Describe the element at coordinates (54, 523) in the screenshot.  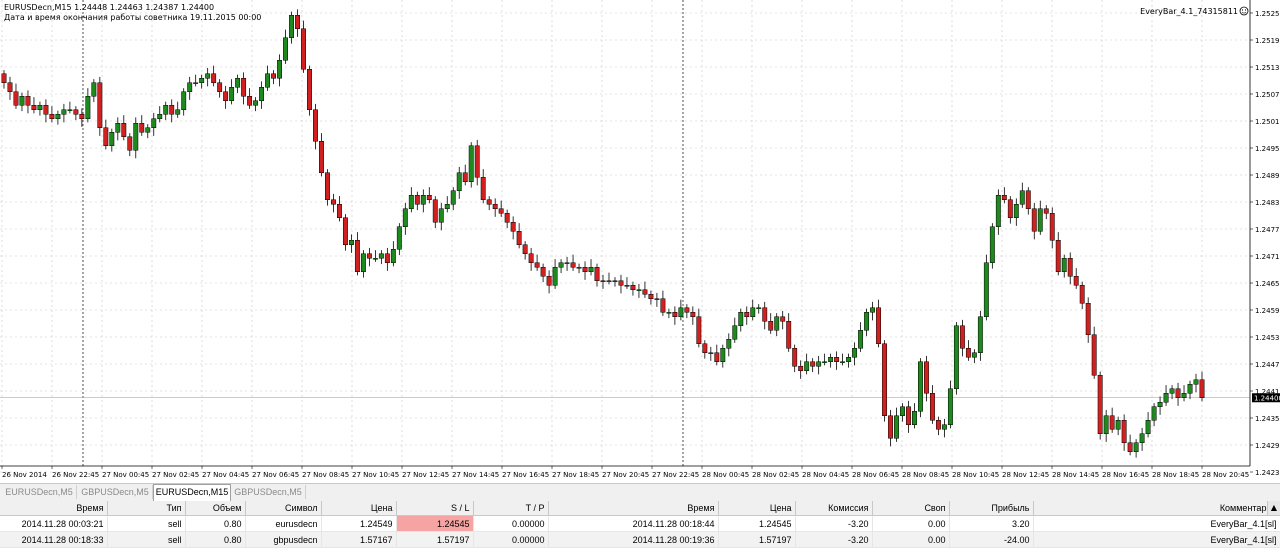
I see `cell-open-time: 2014.11.28 00:03:21` at that location.